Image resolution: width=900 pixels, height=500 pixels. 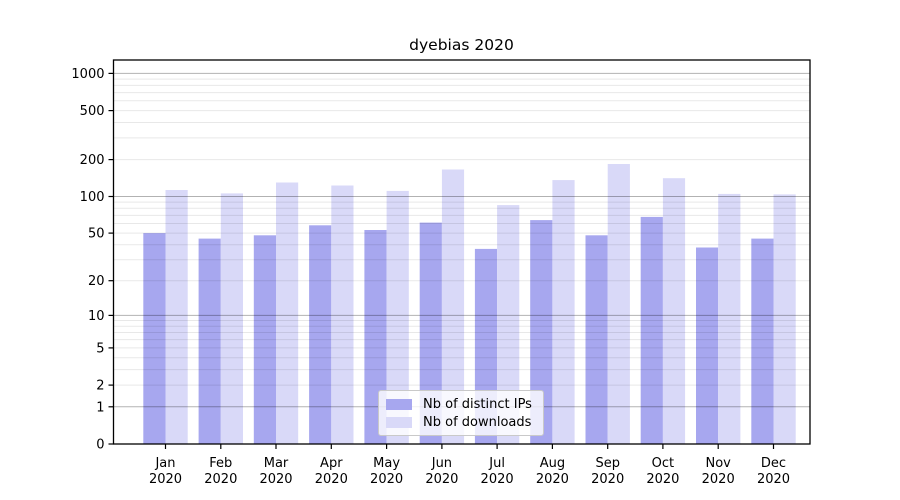 I want to click on bar-downloads-sep, so click(x=618, y=304).